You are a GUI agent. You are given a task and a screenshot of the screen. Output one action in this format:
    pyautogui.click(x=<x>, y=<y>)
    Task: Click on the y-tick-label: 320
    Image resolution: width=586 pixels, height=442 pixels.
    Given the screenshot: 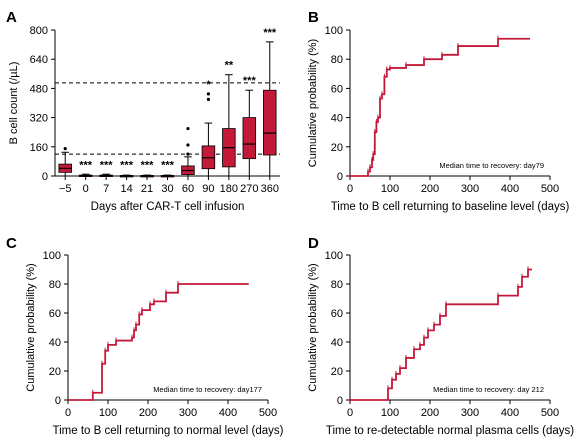 What is the action you would take?
    pyautogui.click(x=39, y=119)
    